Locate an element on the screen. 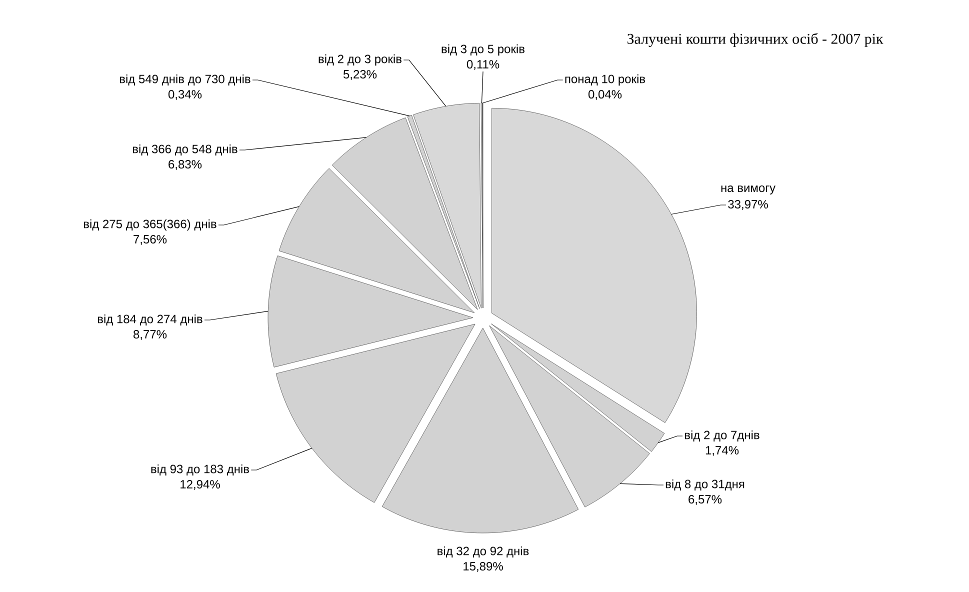  slice-label: від 3 до 5 років is located at coordinates (483, 50).